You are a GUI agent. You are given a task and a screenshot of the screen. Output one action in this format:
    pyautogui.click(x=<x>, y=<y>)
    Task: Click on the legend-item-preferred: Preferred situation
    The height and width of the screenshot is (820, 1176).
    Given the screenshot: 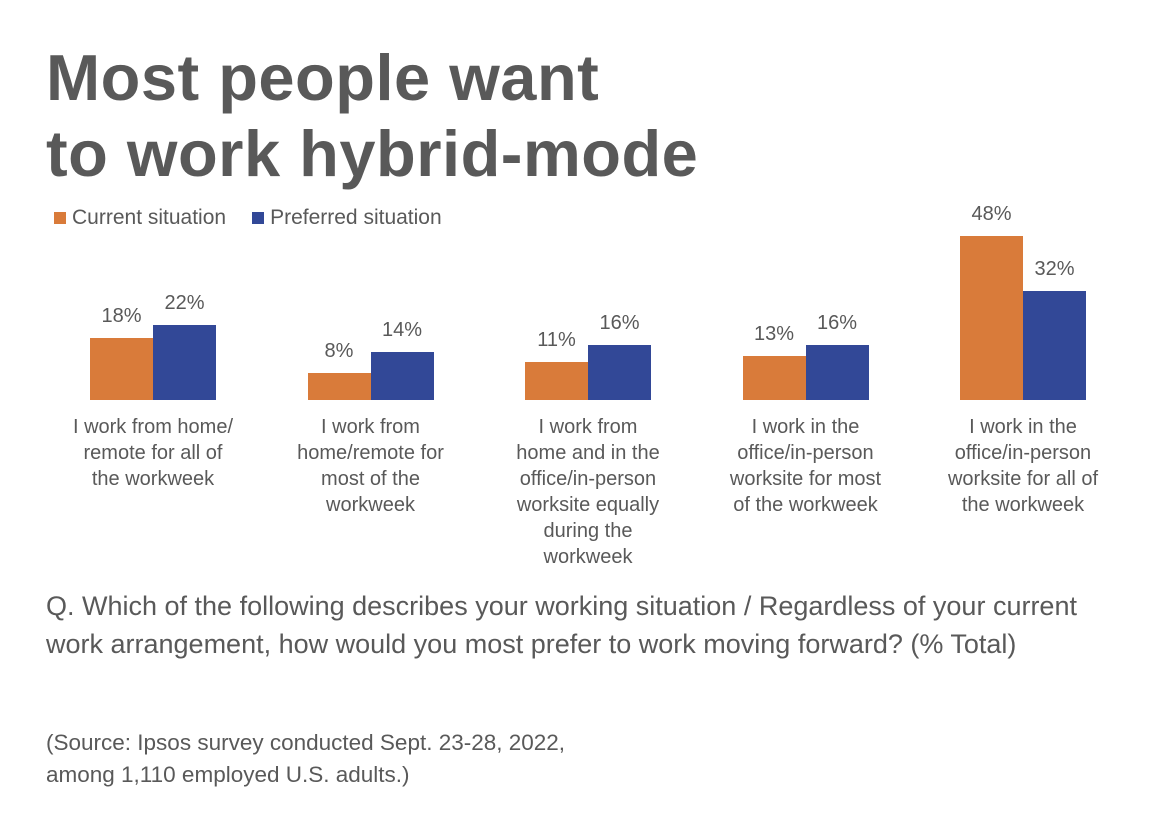 What is the action you would take?
    pyautogui.click(x=347, y=218)
    